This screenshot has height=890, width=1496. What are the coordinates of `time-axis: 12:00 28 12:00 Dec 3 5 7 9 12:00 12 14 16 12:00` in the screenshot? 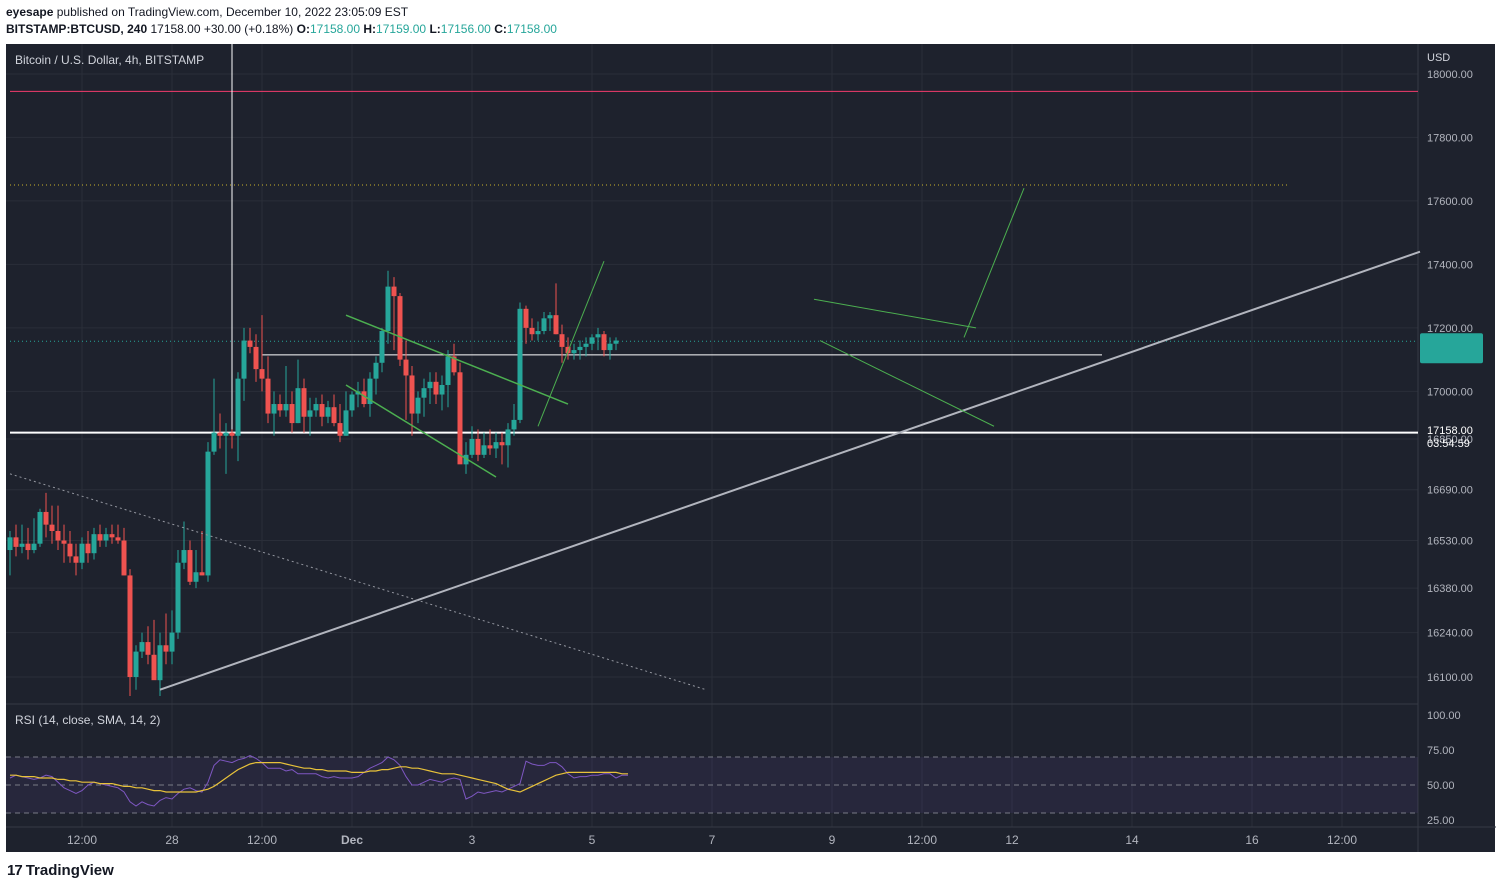 It's located at (712, 840).